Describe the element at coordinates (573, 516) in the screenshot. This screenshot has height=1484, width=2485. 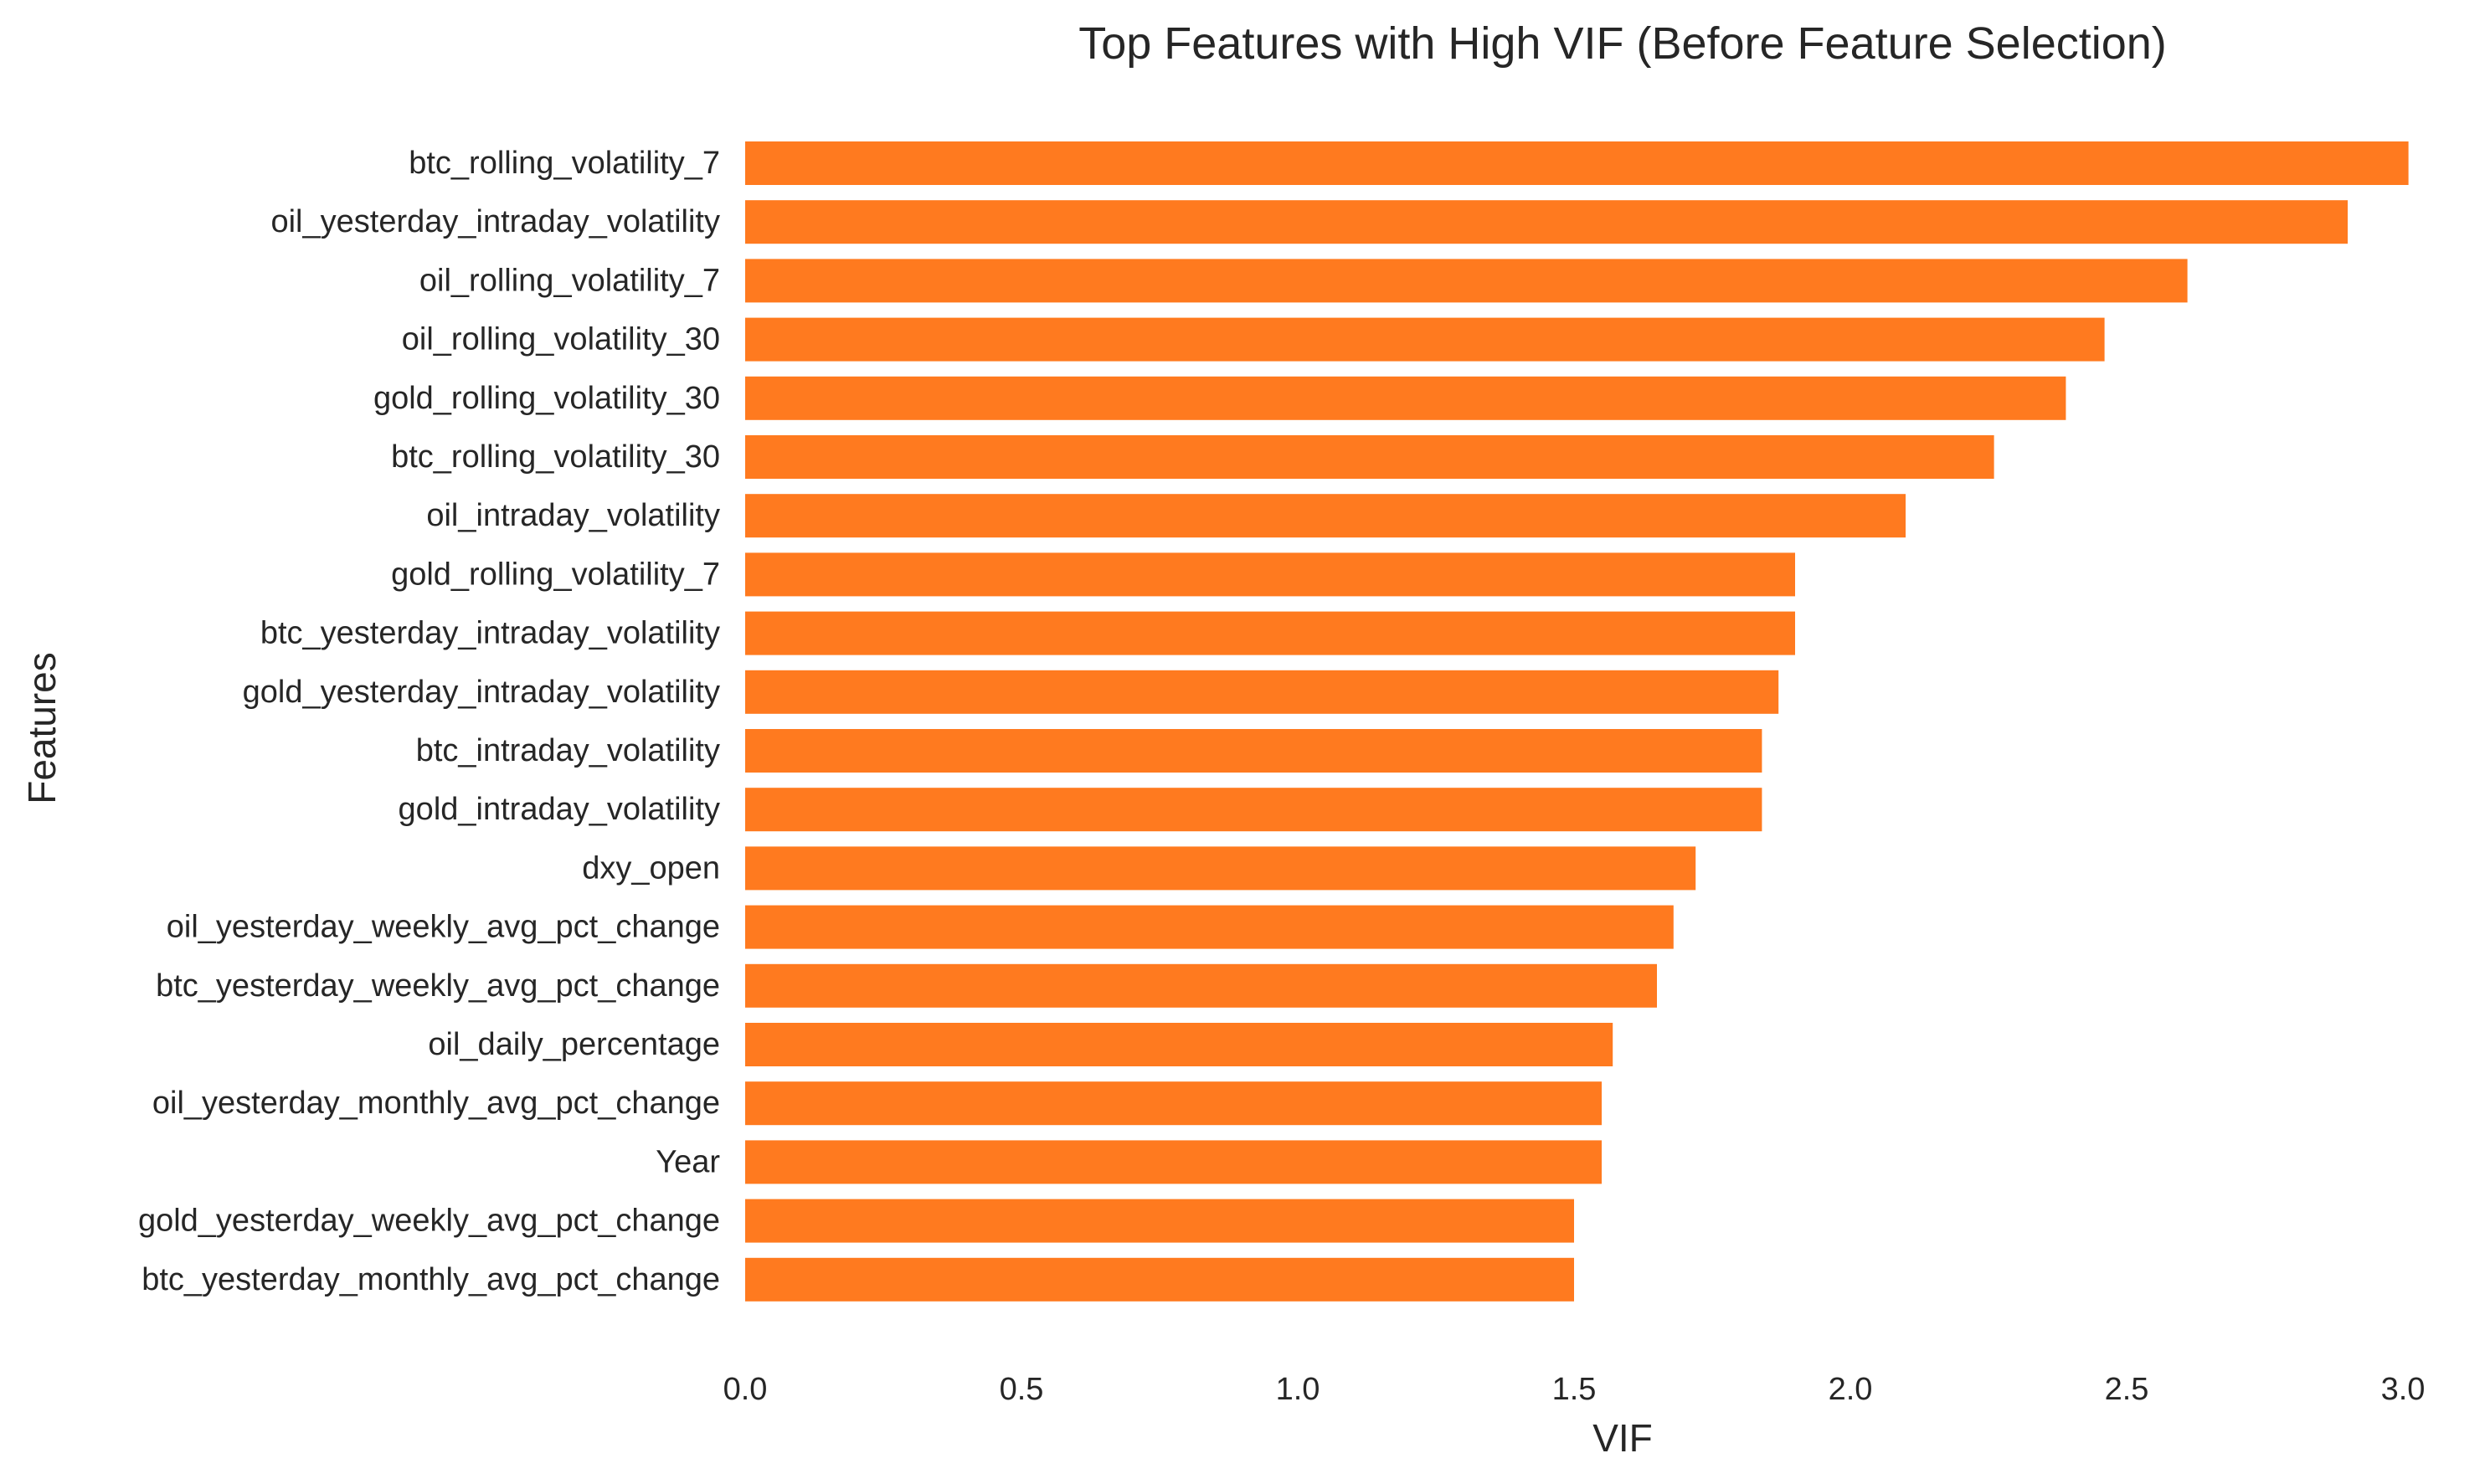
I see `y-tick-label: oil_intraday_volatility` at that location.